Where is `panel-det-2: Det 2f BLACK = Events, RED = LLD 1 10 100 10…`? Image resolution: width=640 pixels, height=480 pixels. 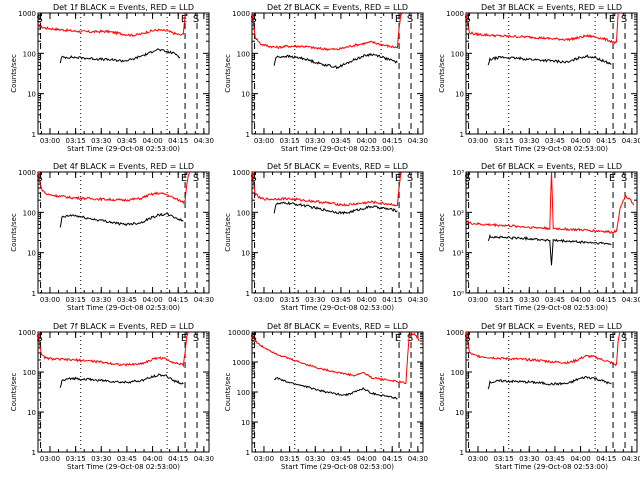
panel-det-2: Det 2f BLACK = Events, RED = LLD 1 10 100 10… is located at coordinates (326, 78).